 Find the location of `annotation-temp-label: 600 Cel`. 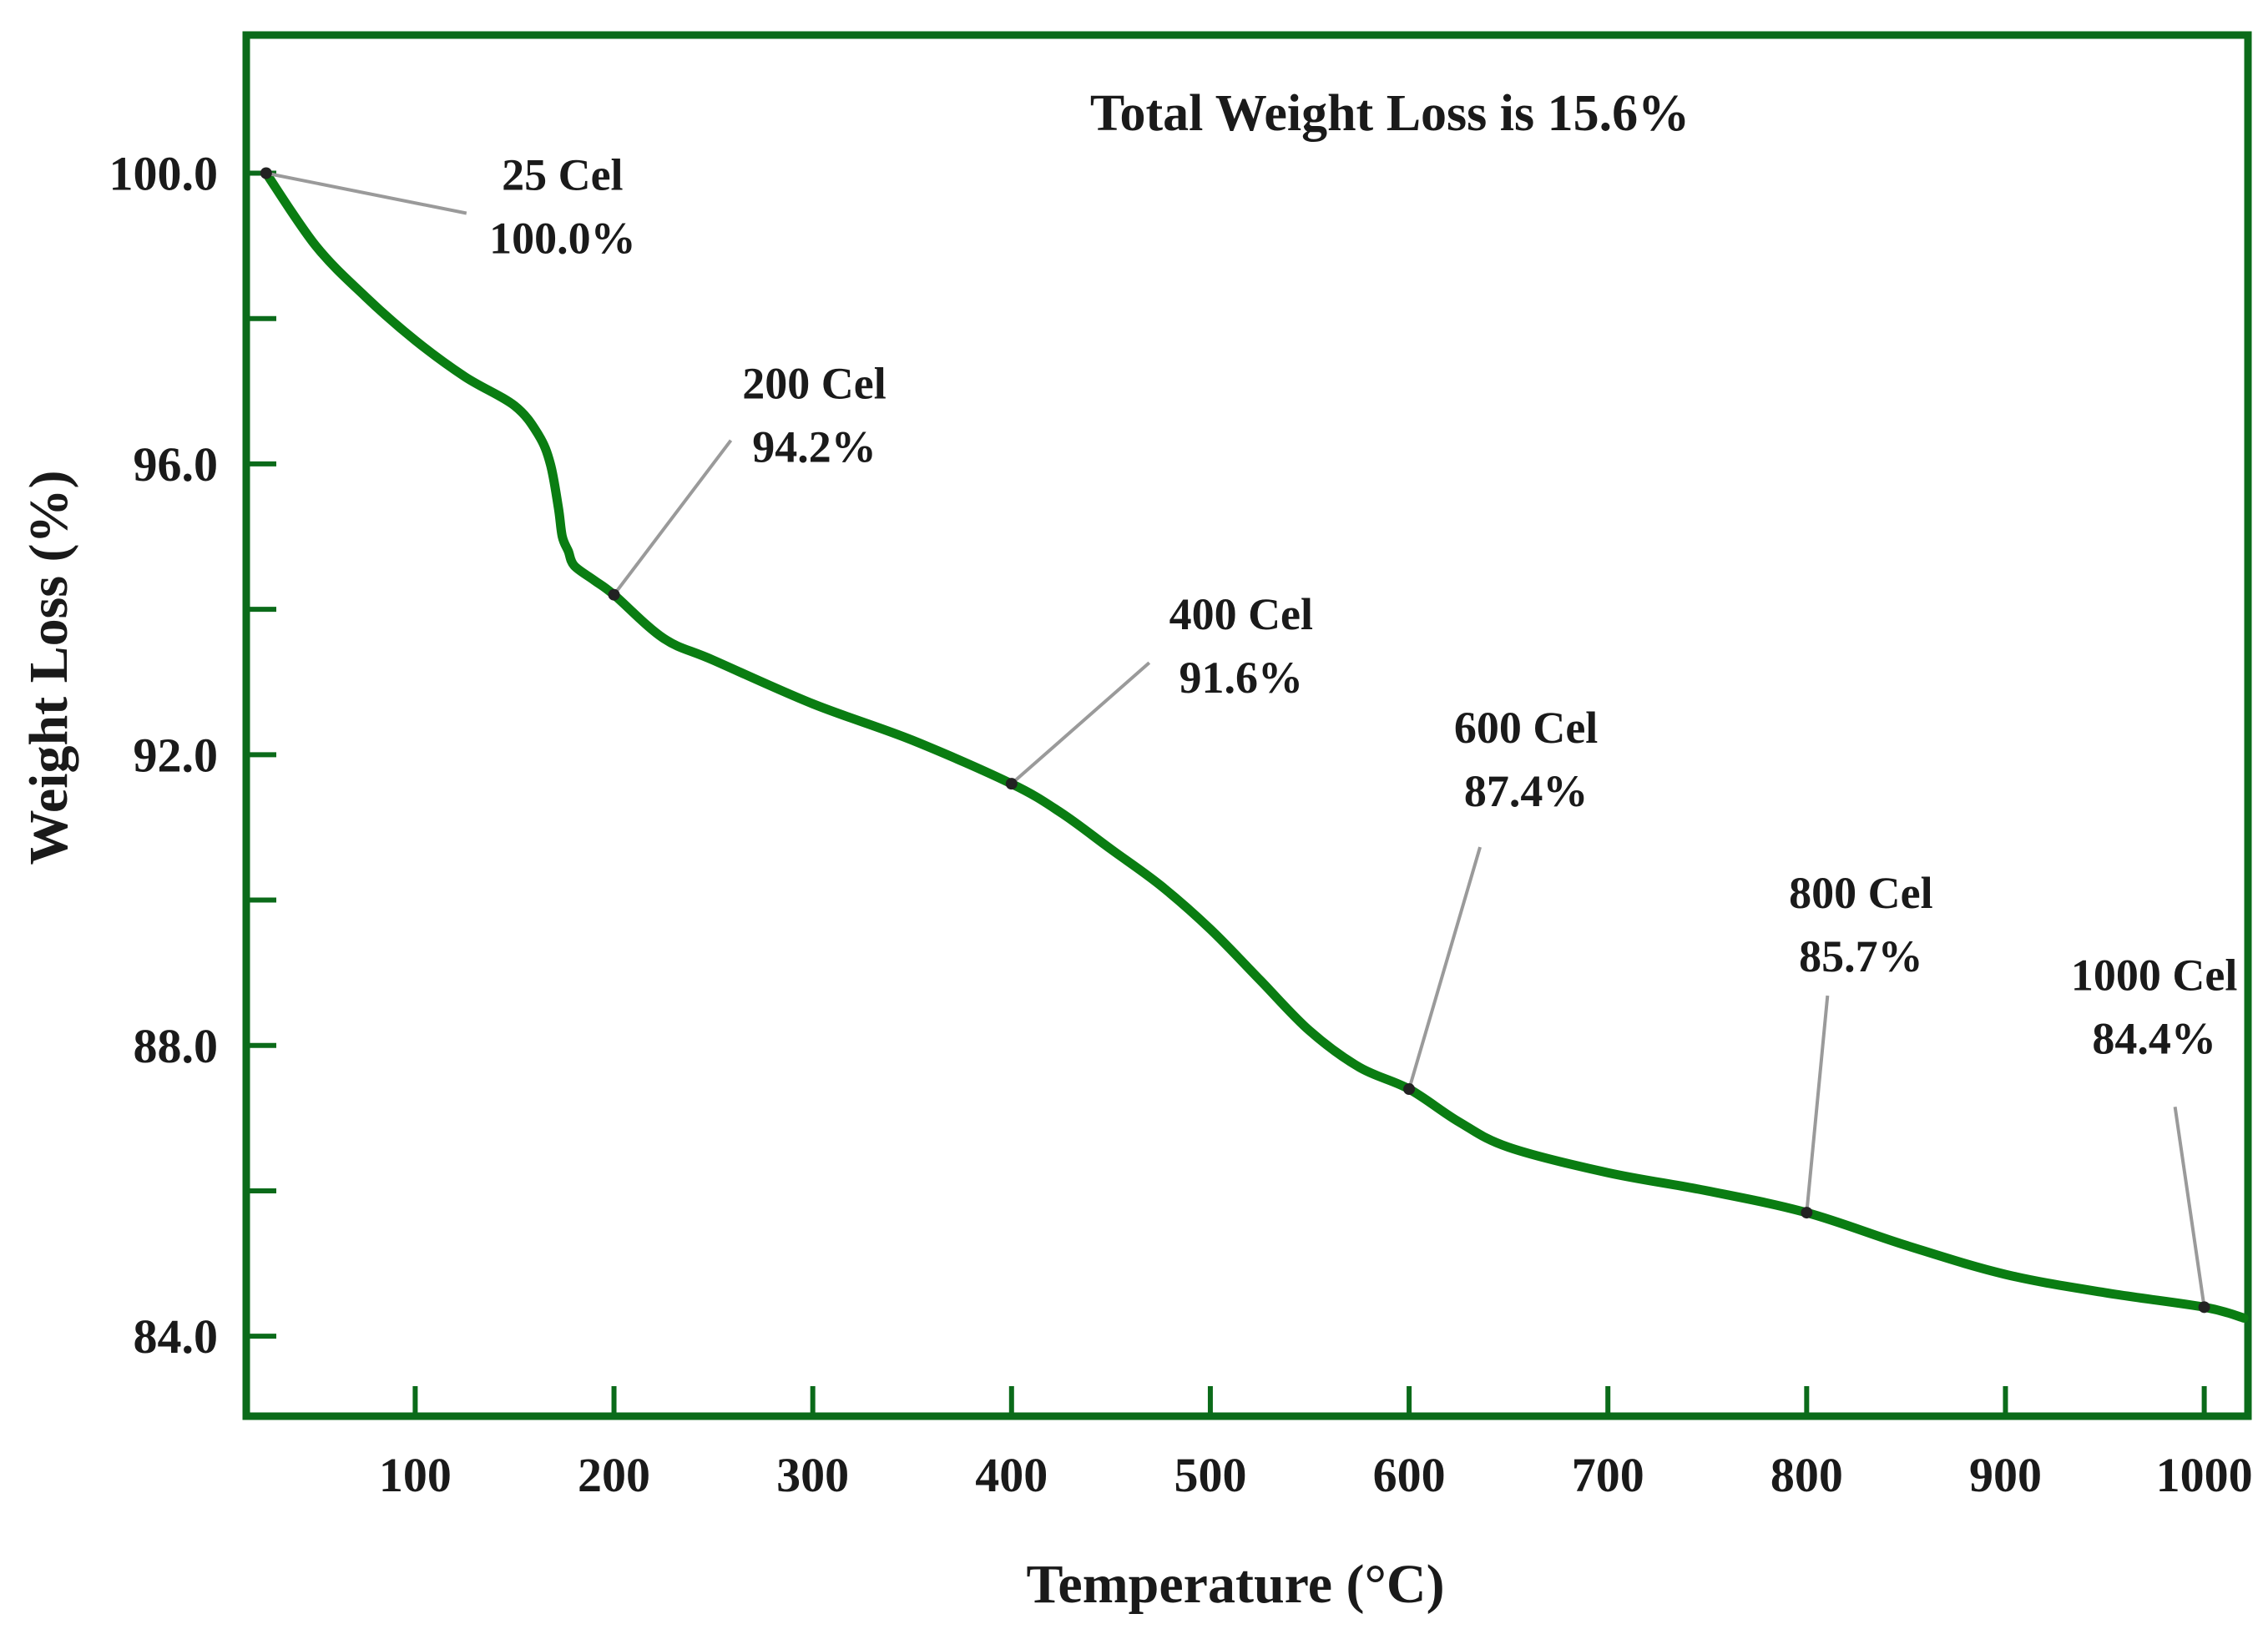

annotation-temp-label: 600 Cel is located at coordinates (1526, 728).